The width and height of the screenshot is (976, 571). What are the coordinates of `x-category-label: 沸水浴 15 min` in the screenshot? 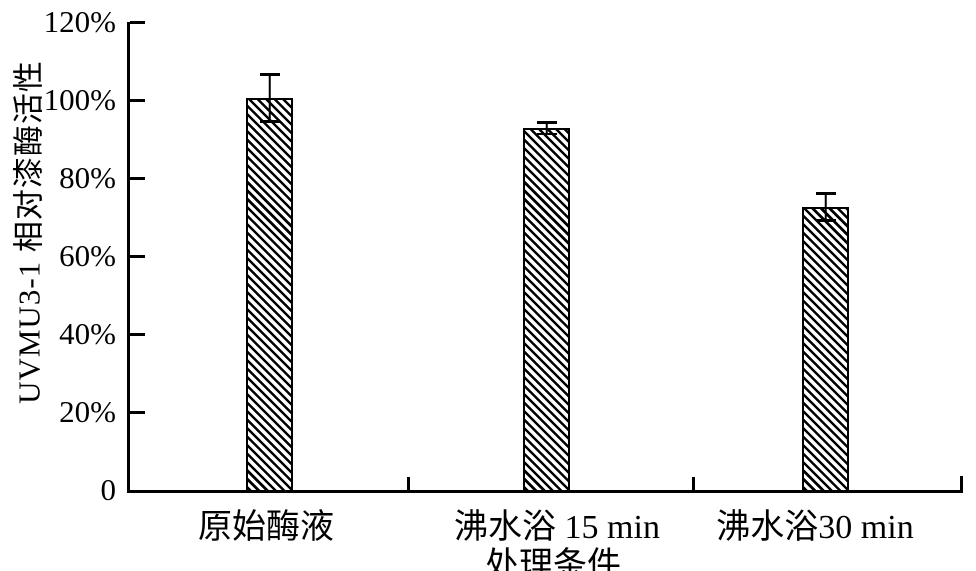 It's located at (557, 527).